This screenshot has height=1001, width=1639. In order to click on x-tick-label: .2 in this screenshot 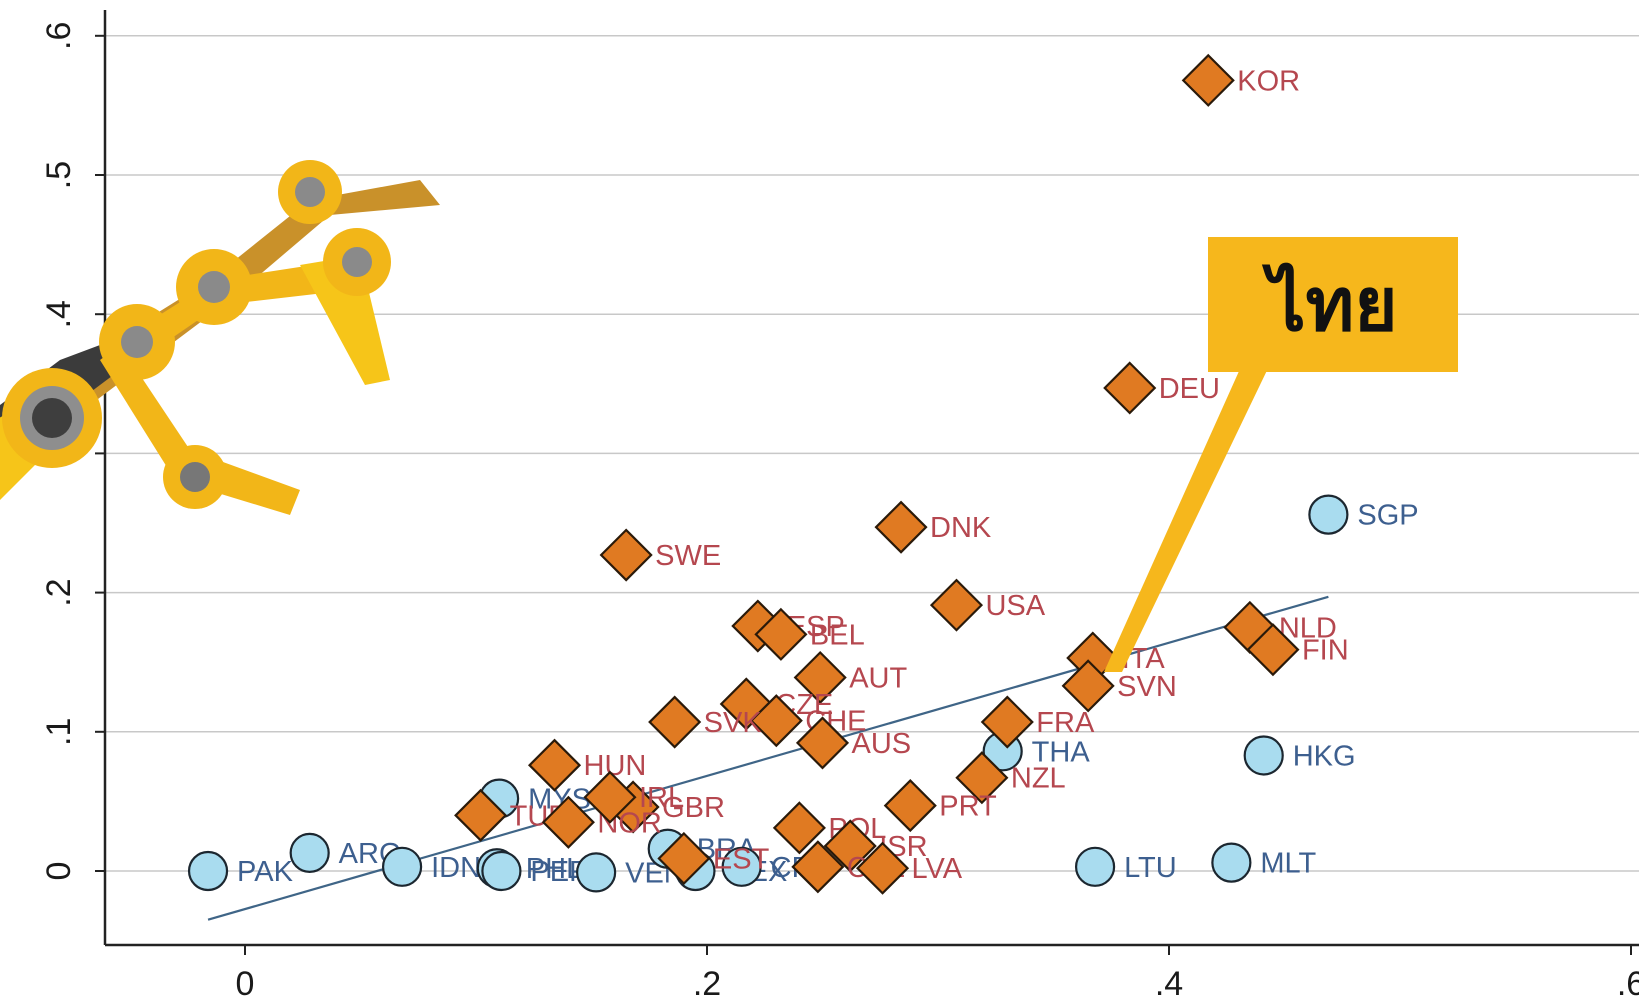, I will do `click(707, 983)`.